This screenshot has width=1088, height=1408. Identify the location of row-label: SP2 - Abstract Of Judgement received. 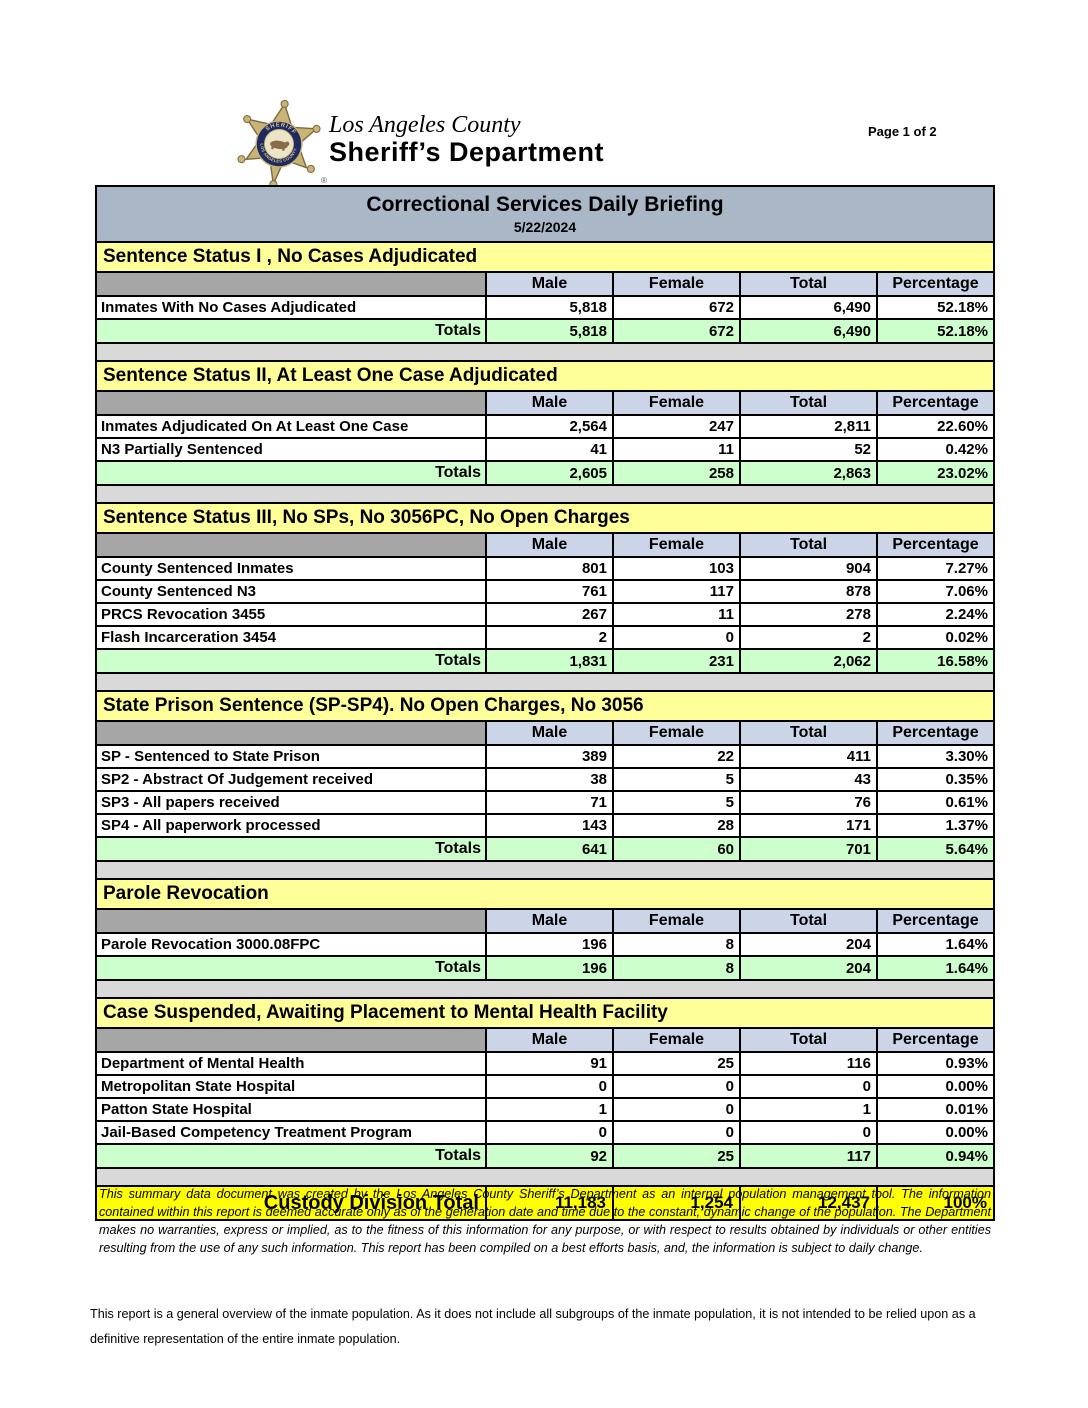
(291, 779).